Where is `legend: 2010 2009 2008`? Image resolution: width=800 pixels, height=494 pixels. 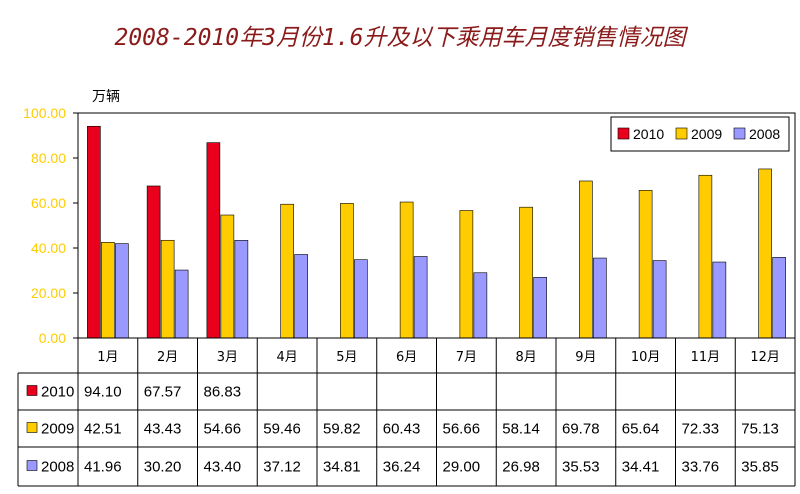
legend: 2010 2009 2008 is located at coordinates (700, 134).